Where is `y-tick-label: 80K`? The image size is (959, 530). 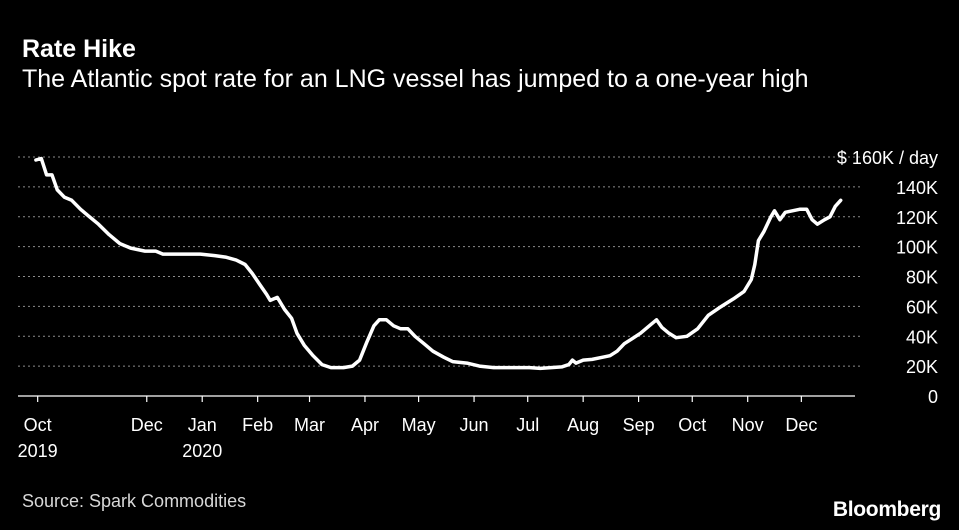
y-tick-label: 80K is located at coordinates (922, 278).